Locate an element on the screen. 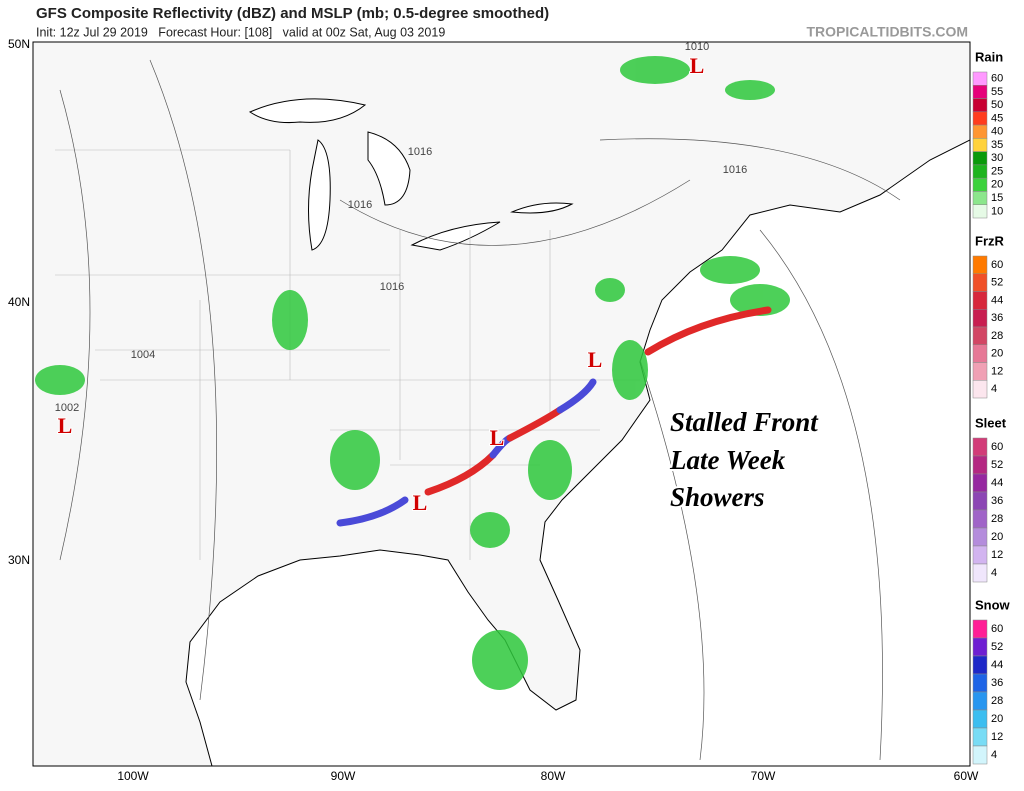  pressure-label: 1002 is located at coordinates (67, 408).